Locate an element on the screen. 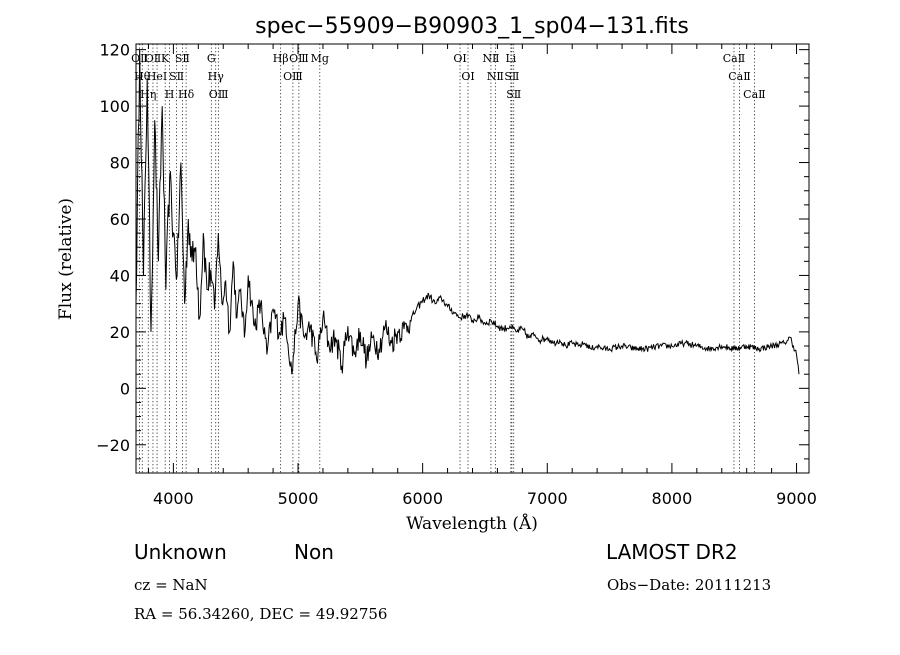  survey-label: LAMOST DR2 is located at coordinates (672, 552).